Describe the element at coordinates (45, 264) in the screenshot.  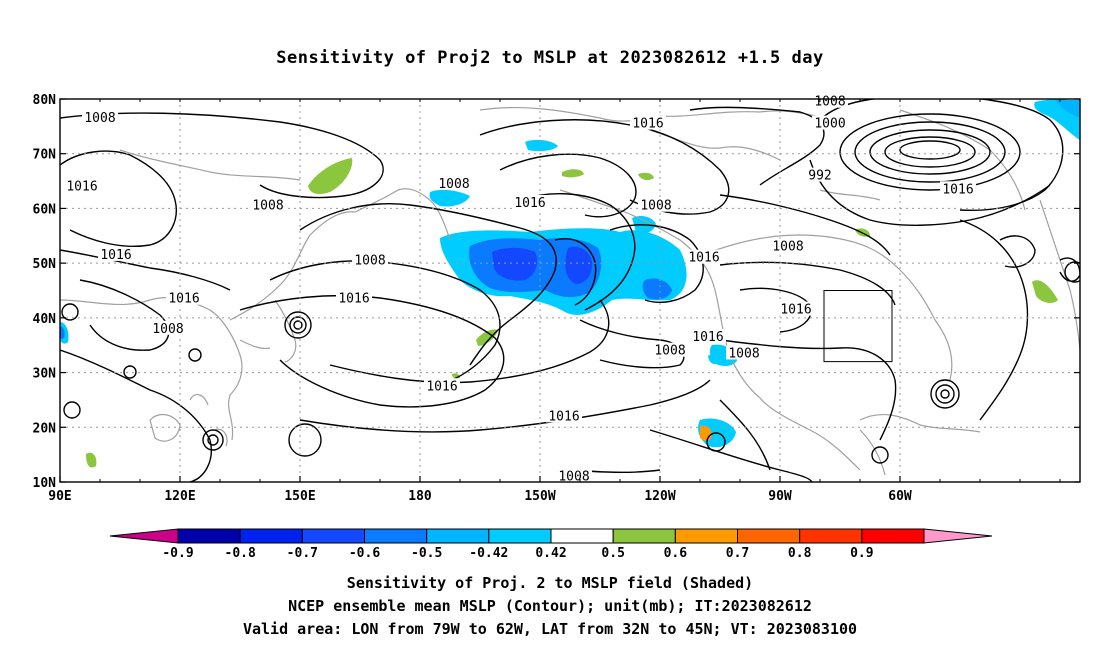
I see `lat-label: 50N` at that location.